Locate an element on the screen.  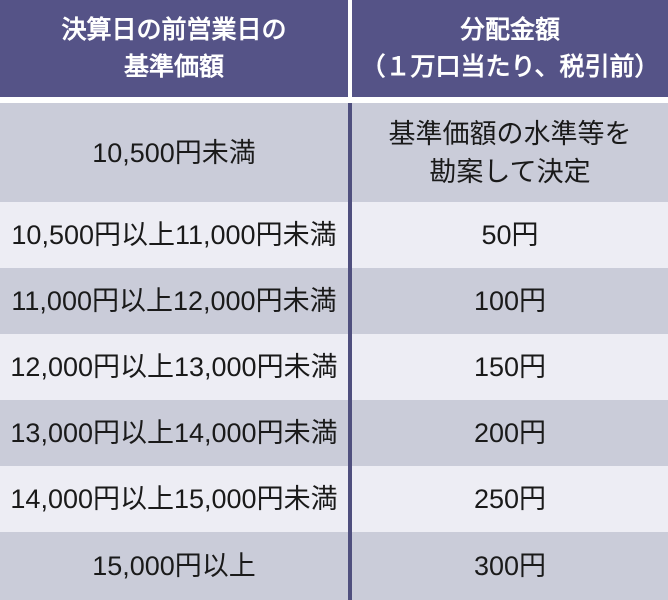
cell-price-range: 13,000円以上14,000円未満 is located at coordinates (174, 433).